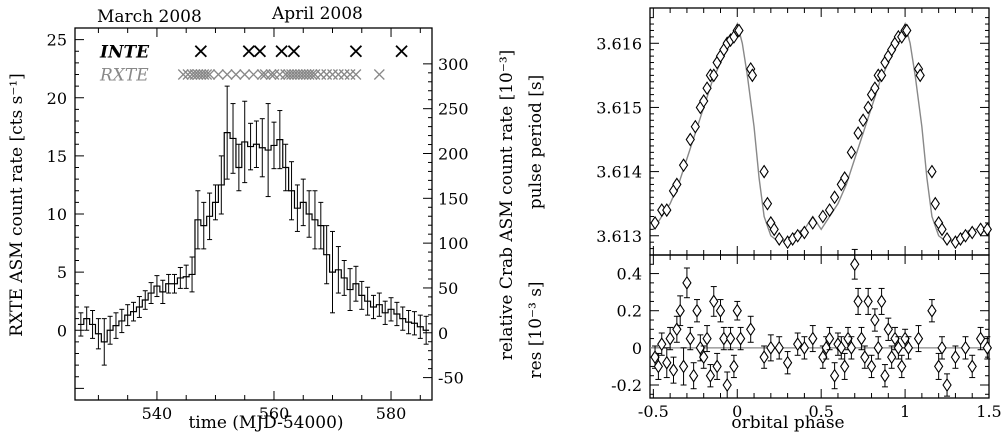 The height and width of the screenshot is (441, 1005). I want to click on left-y-tick-label: 25, so click(57, 40).